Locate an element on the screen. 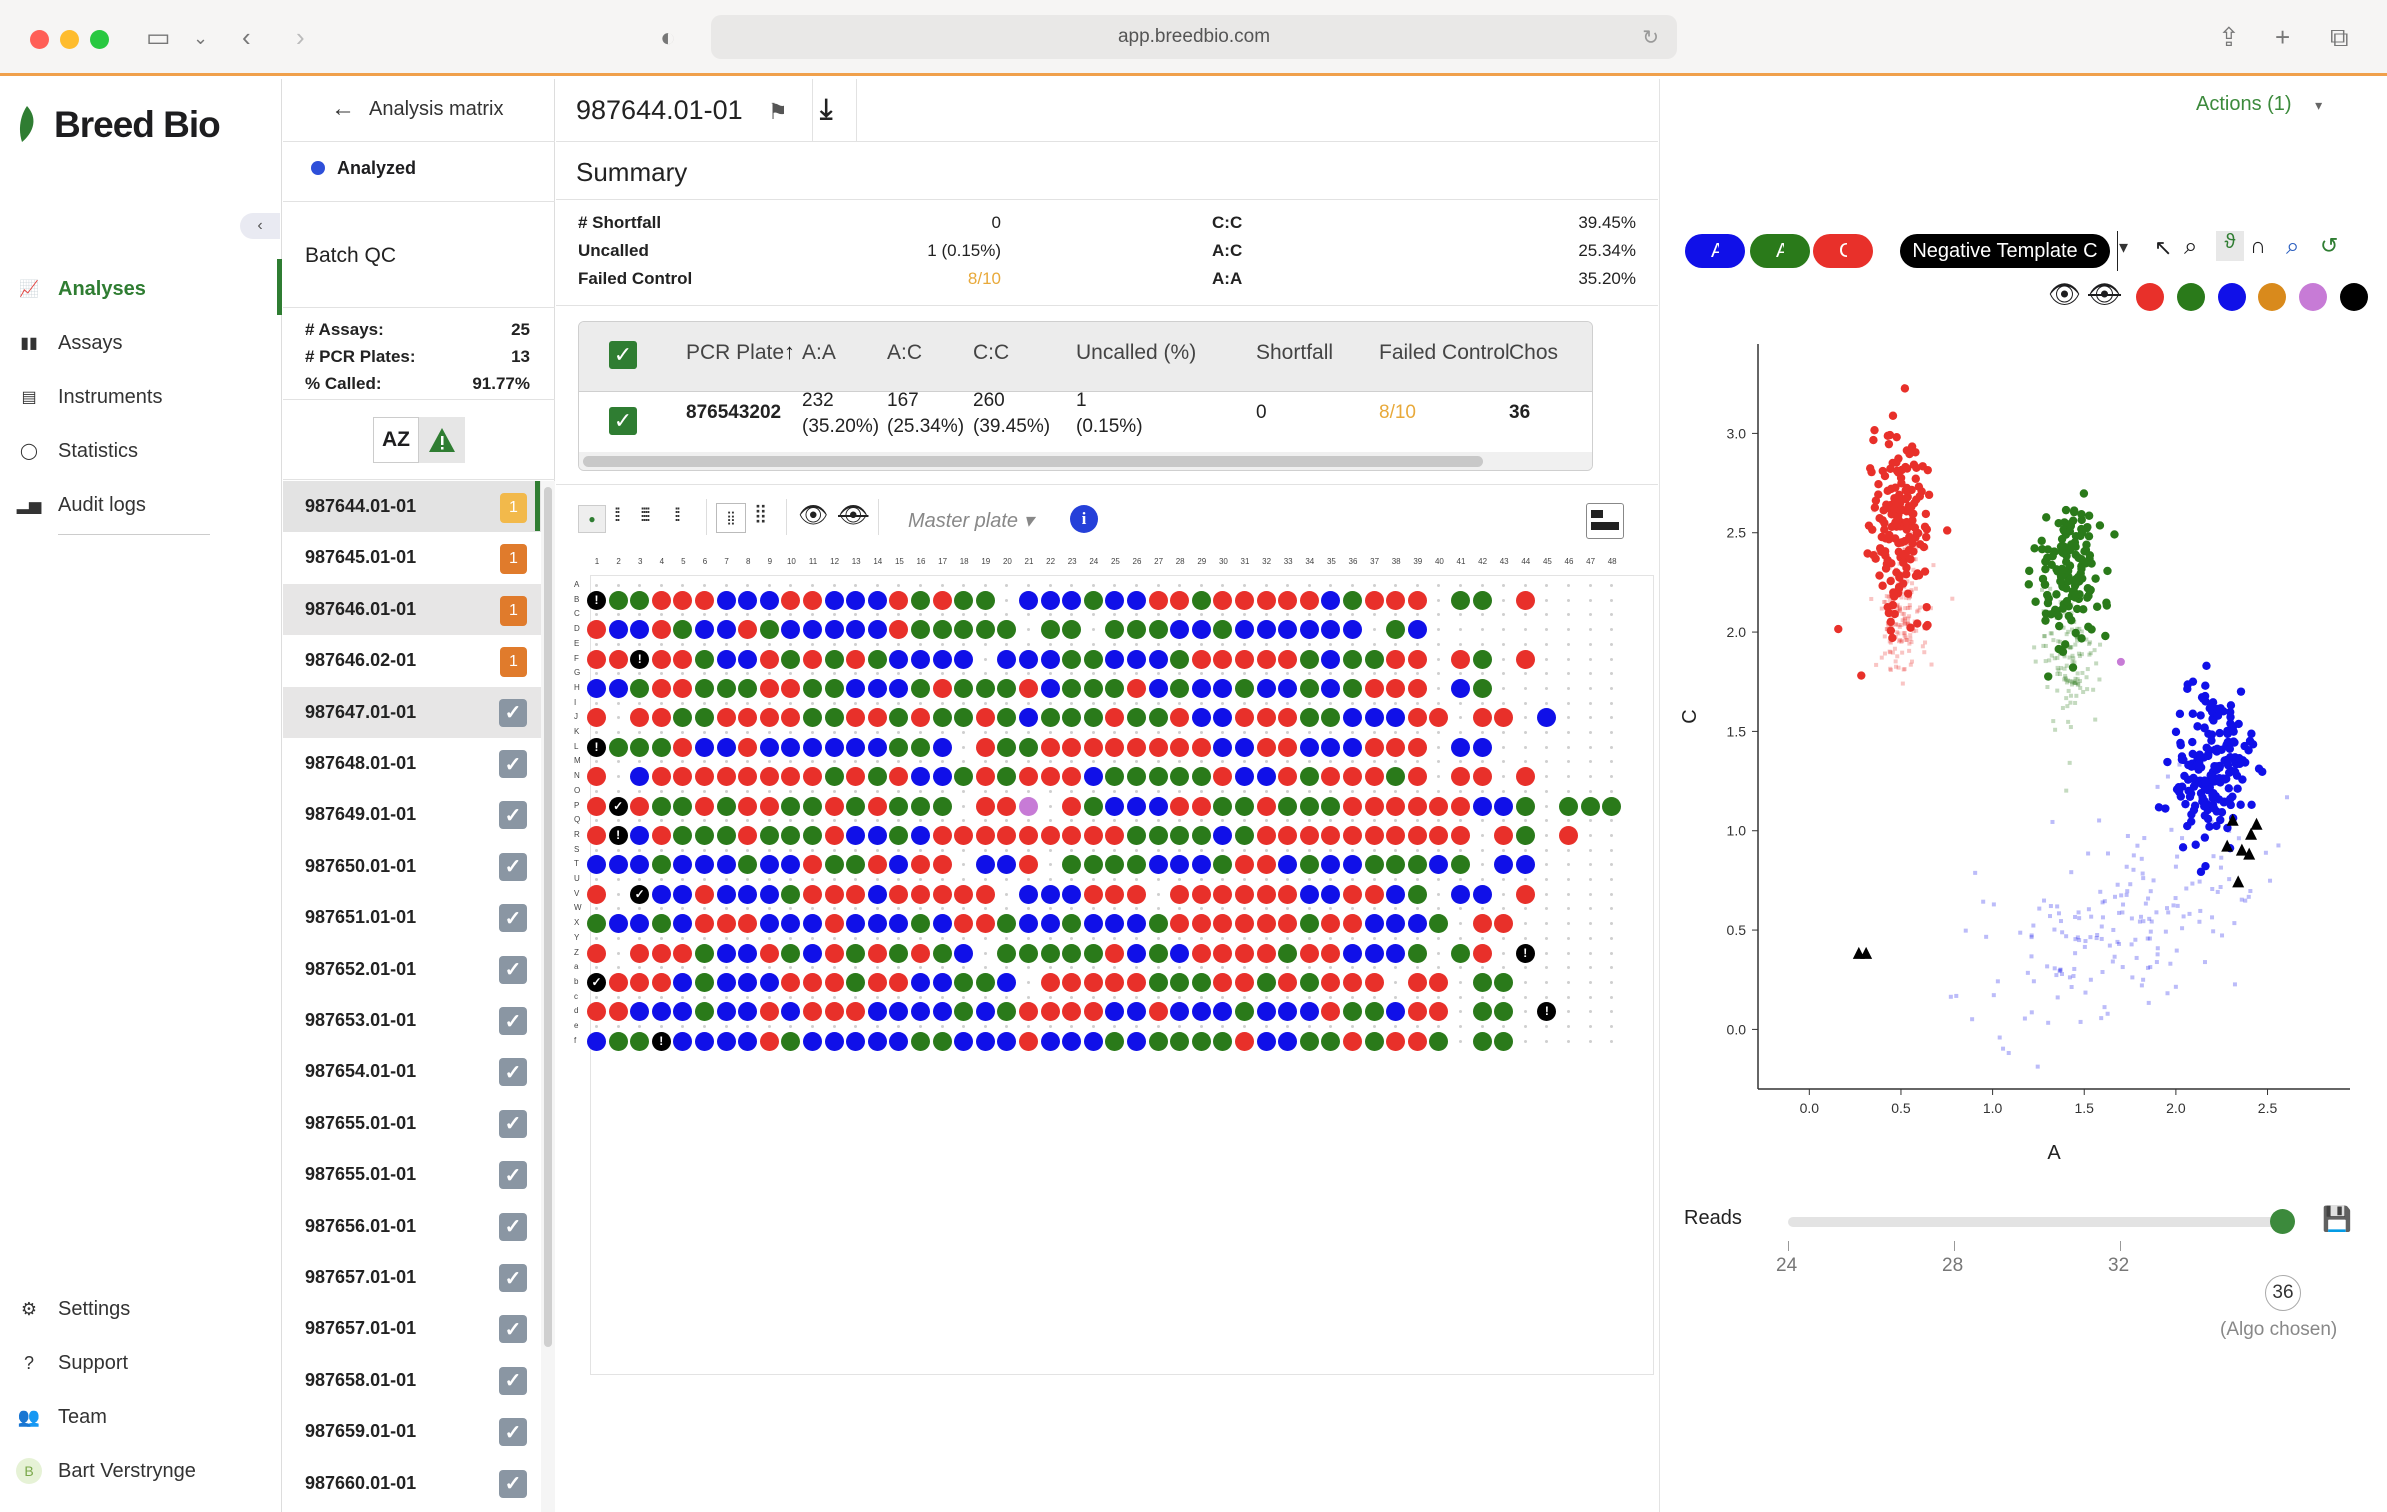 This screenshot has width=2387, height=1512. genotype-chip: A:C is located at coordinates (1780, 251).